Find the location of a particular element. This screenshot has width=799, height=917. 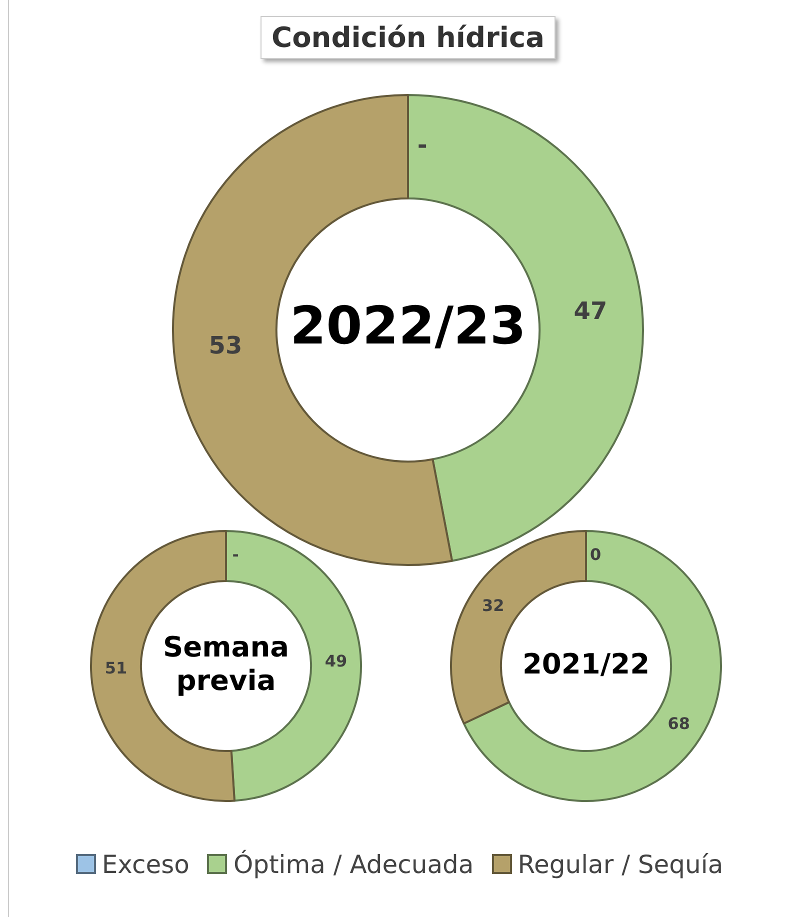

data-label: 32 is located at coordinates (493, 606).